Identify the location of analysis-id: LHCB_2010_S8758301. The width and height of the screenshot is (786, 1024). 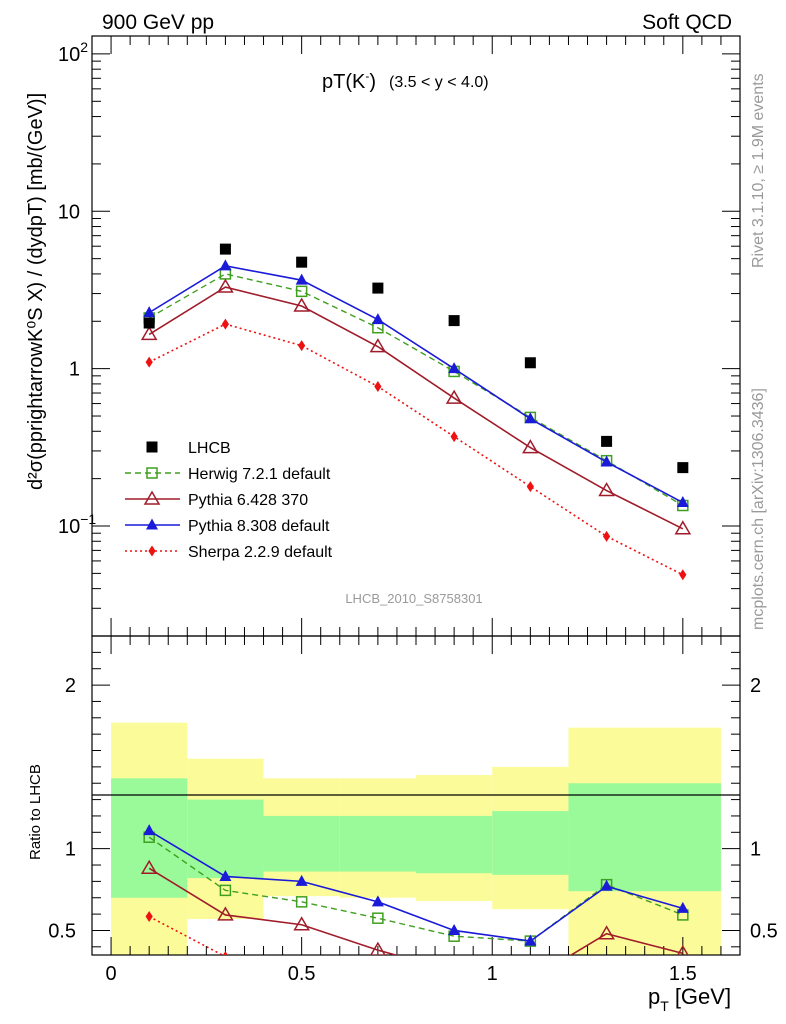
(413, 598).